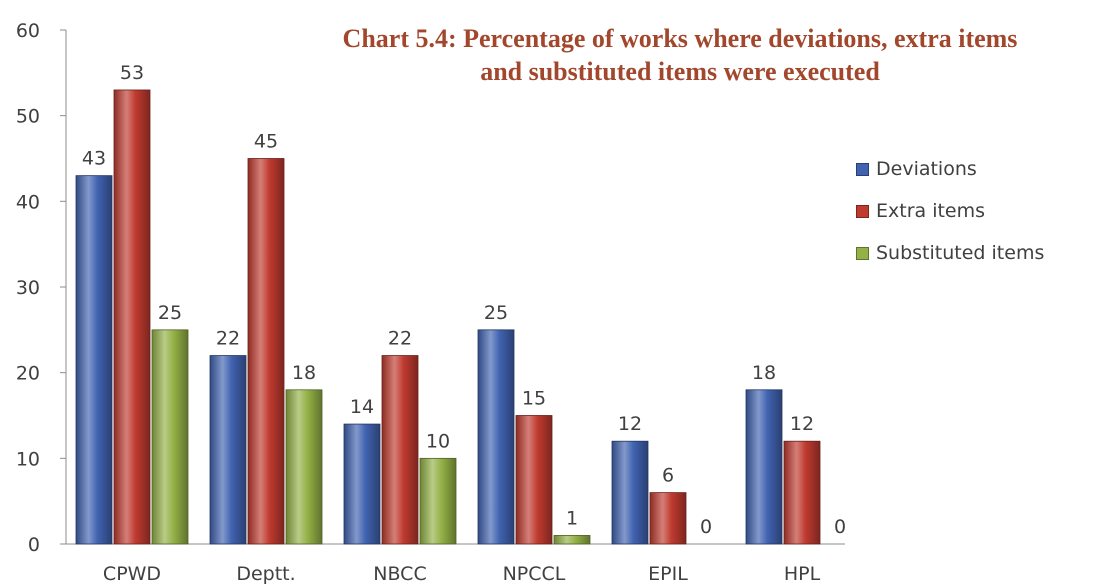 The image size is (1112, 588). Describe the element at coordinates (572, 518) in the screenshot. I see `data-label: 1` at that location.